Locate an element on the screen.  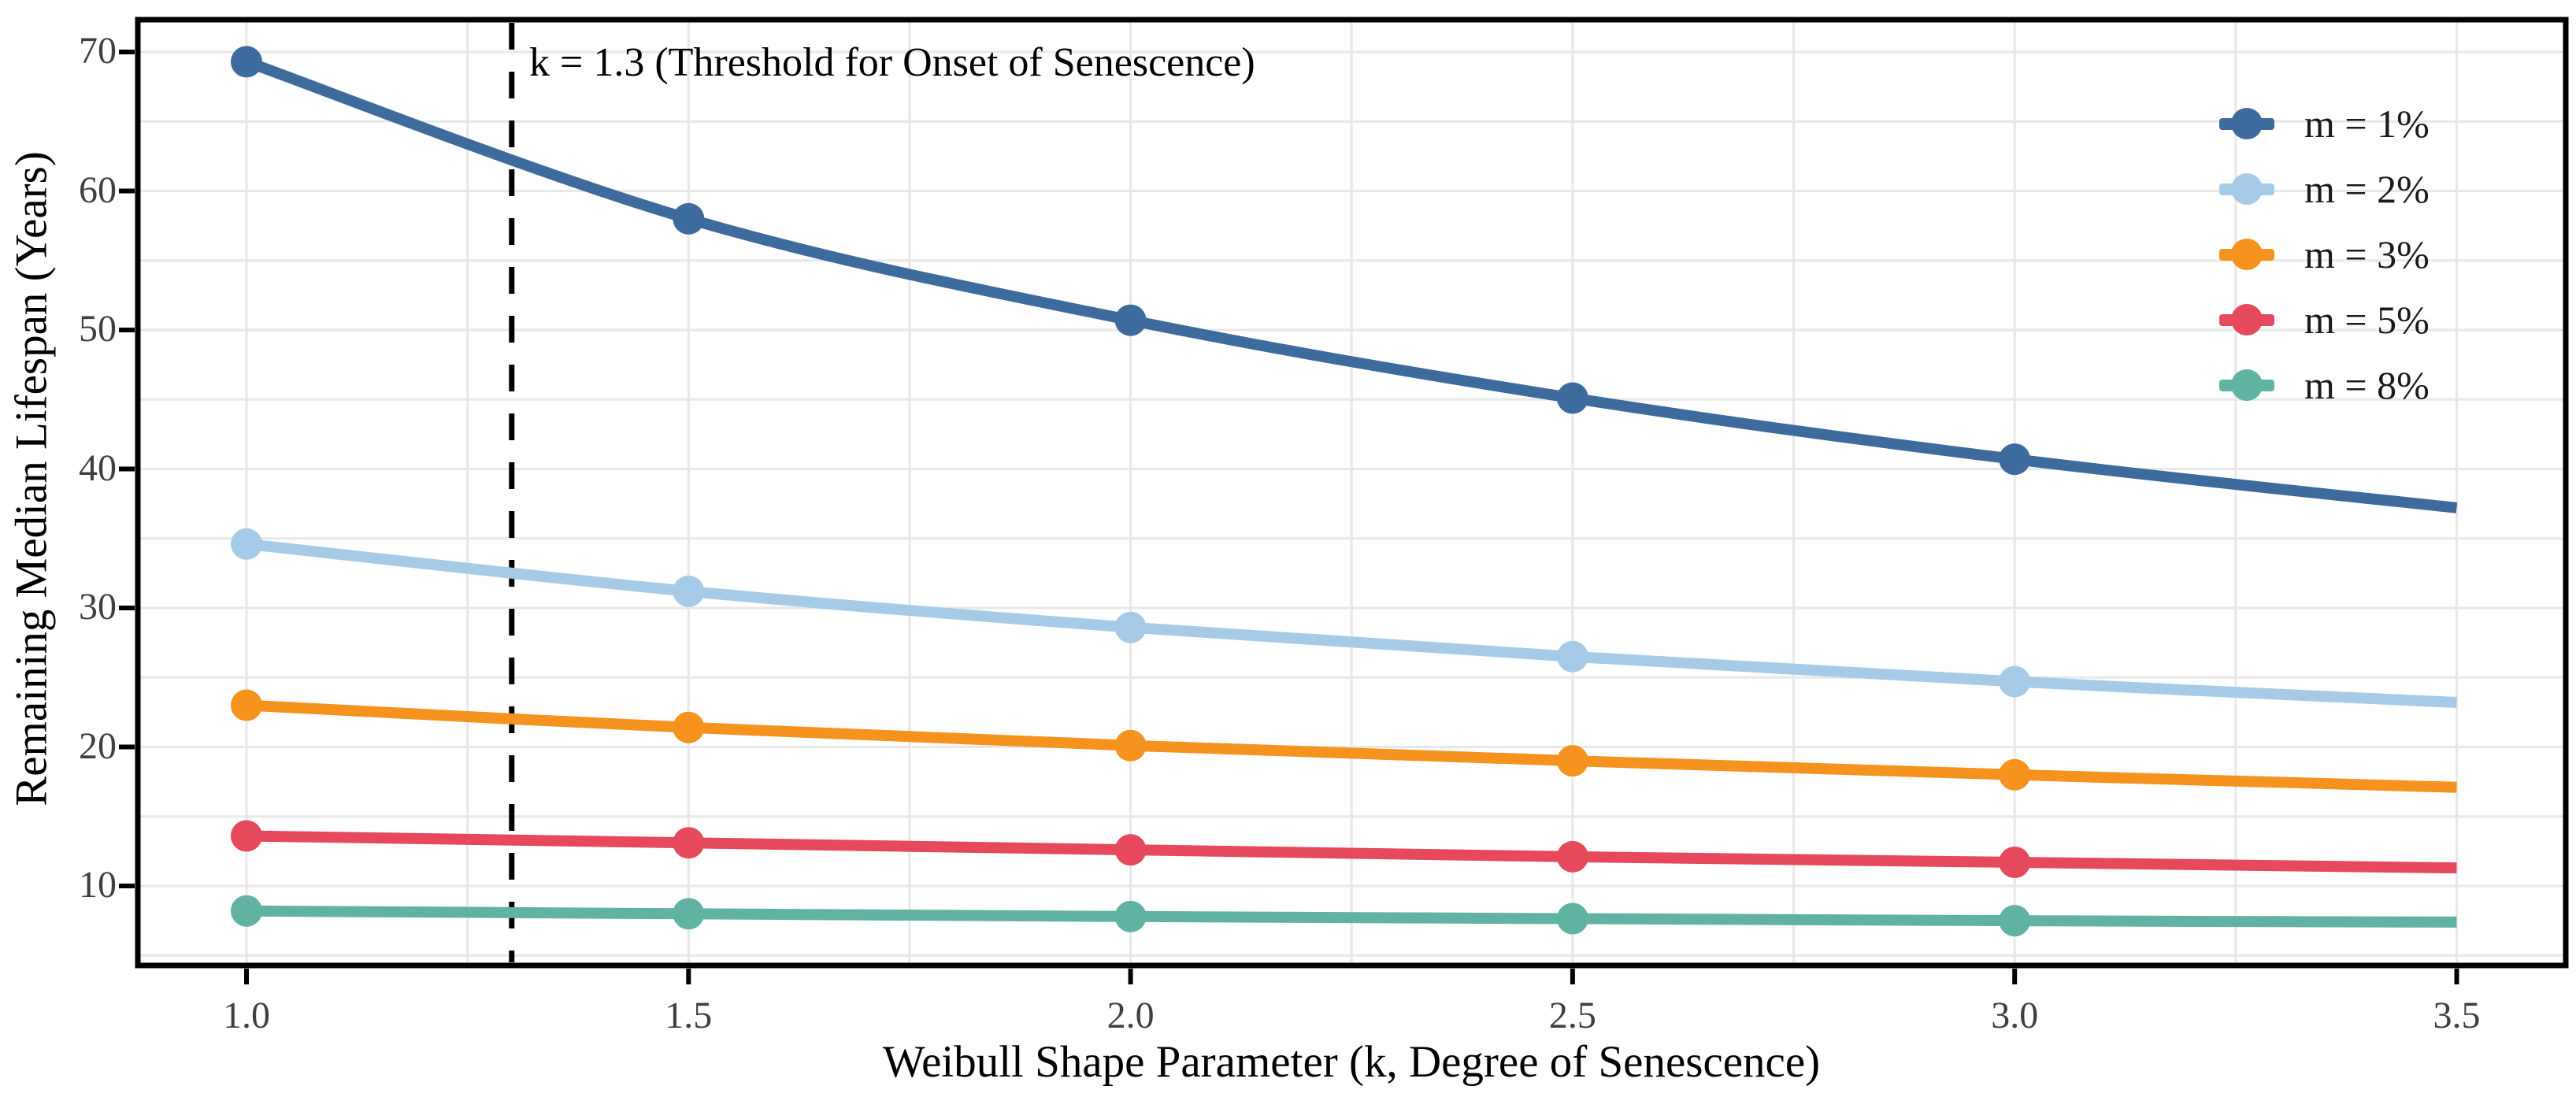
legend-entry-m5: m = 5% is located at coordinates (2324, 319).